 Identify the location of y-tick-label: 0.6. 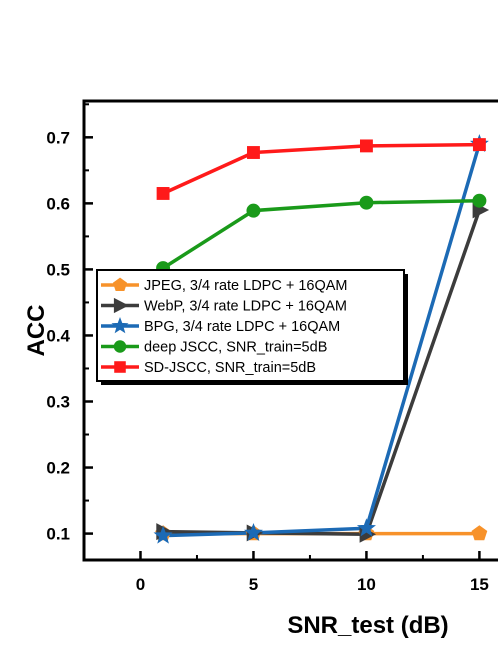
(58, 203).